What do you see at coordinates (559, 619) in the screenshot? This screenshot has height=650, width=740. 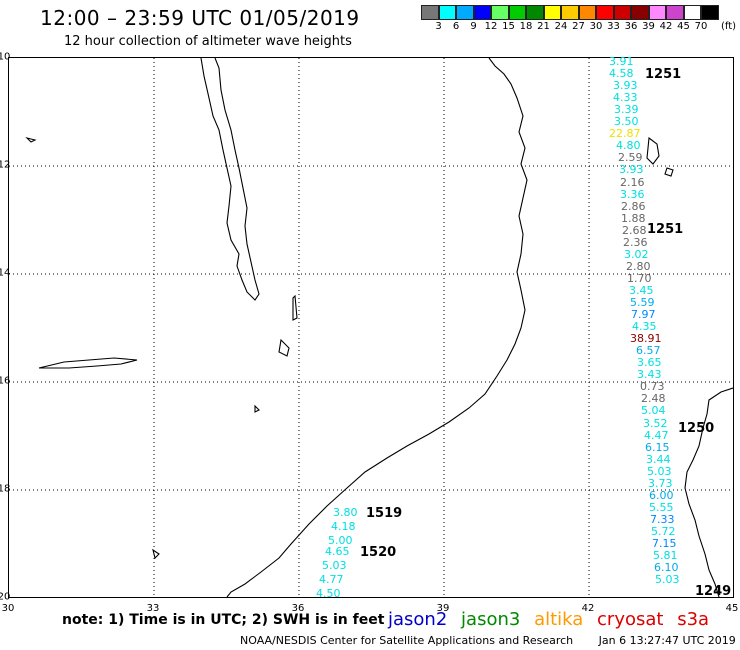 I see `satellite-name: altika` at bounding box center [559, 619].